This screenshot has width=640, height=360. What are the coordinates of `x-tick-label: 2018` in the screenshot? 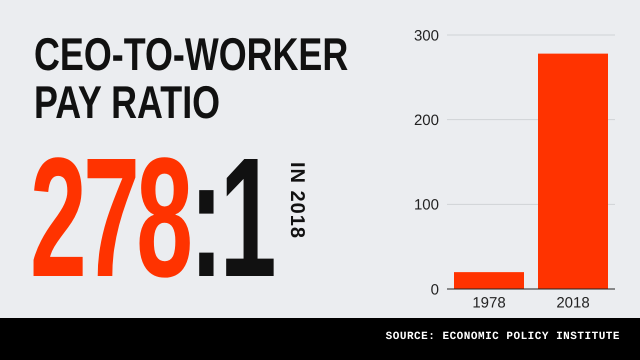 It's located at (573, 303).